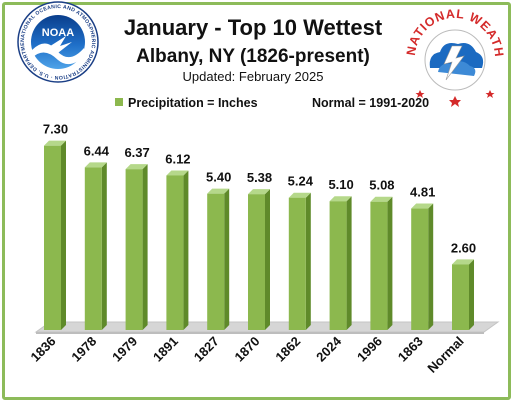  What do you see at coordinates (124, 349) in the screenshot?
I see `category-tick-label: 1979` at bounding box center [124, 349].